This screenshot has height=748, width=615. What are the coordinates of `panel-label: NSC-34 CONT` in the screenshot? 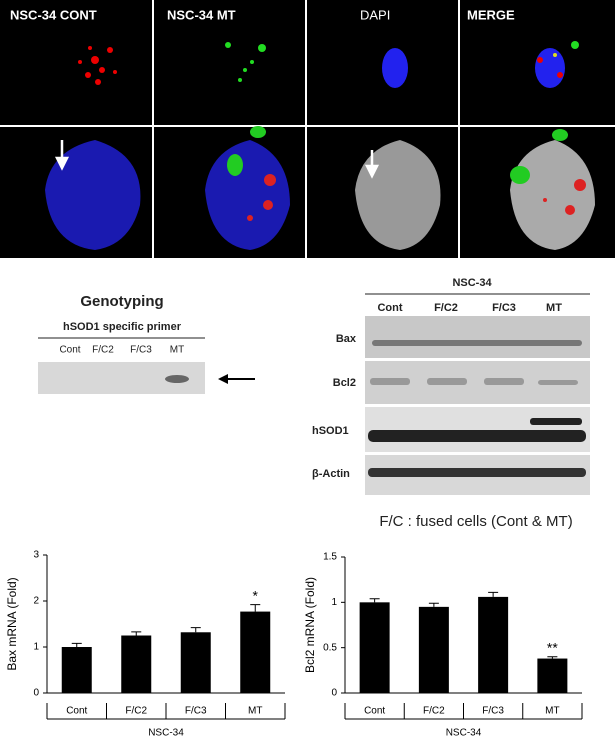 It's located at (53, 14).